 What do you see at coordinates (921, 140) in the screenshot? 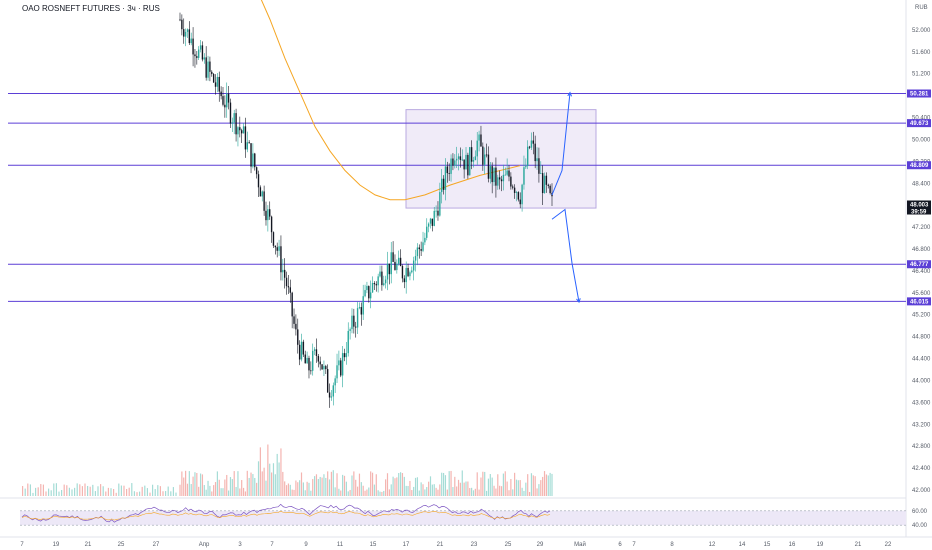
I see `price-tick-label: 50.000` at bounding box center [921, 140].